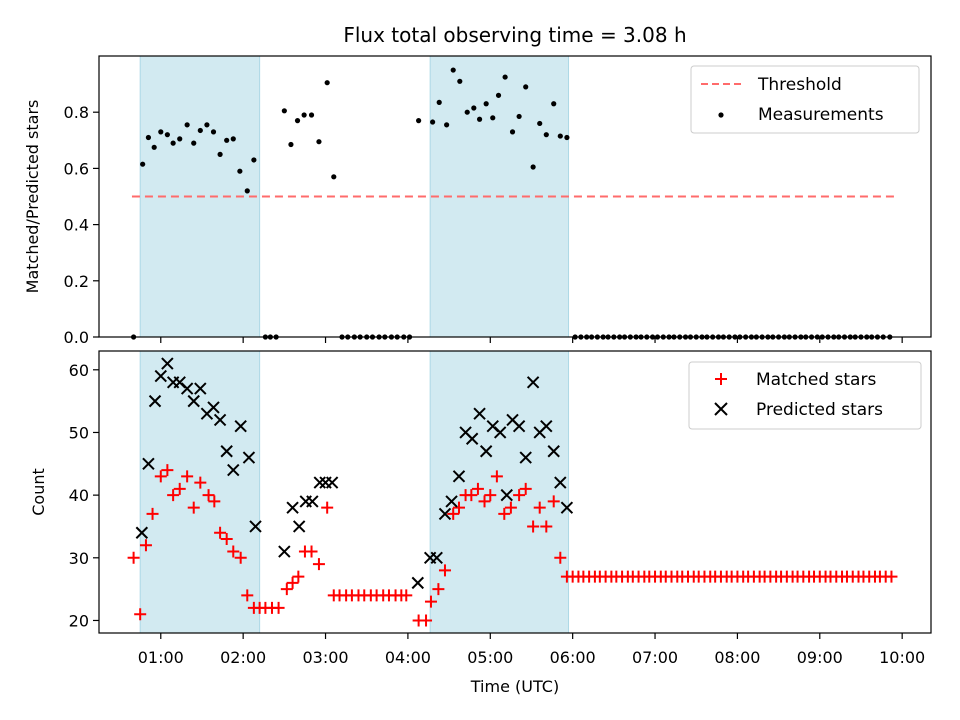 The image size is (960, 720). What do you see at coordinates (721, 409) in the screenshot?
I see `legend-predicted-swatch` at bounding box center [721, 409].